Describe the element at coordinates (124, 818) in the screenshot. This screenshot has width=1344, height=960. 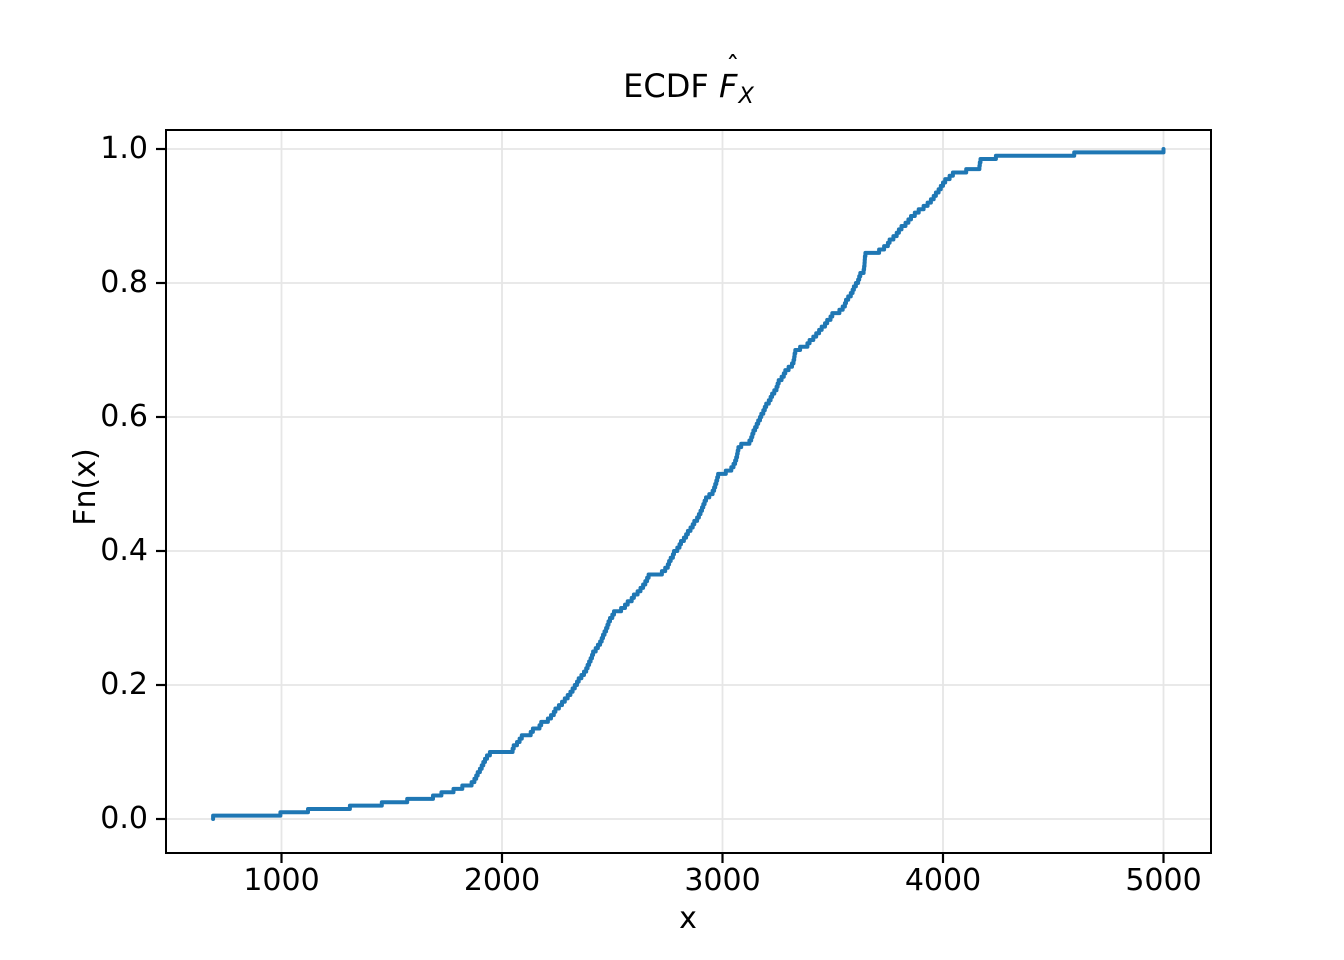
I see `y-tick-label: 0.0` at that location.